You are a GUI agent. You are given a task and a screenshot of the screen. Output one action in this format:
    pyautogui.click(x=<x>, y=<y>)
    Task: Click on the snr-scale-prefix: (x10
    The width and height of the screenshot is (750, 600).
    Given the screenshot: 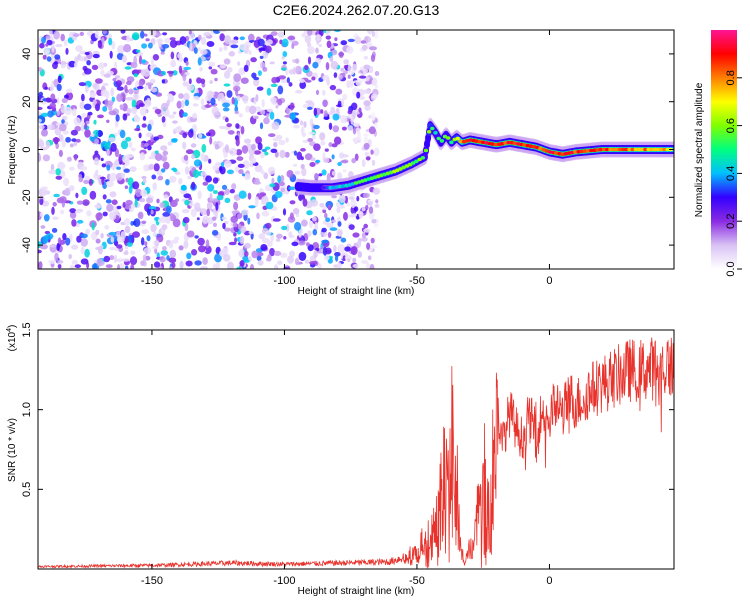 What is the action you would take?
    pyautogui.click(x=12, y=341)
    